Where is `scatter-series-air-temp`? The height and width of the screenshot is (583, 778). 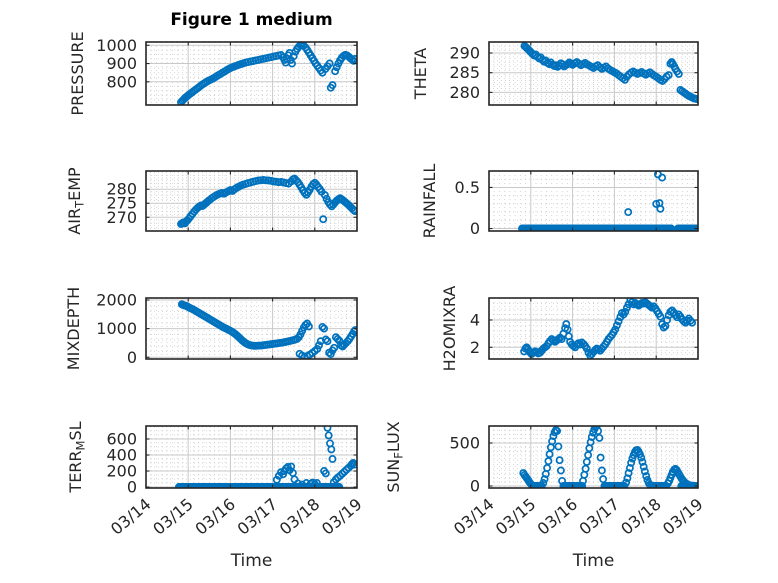 scatter-series-air-temp is located at coordinates (267, 201).